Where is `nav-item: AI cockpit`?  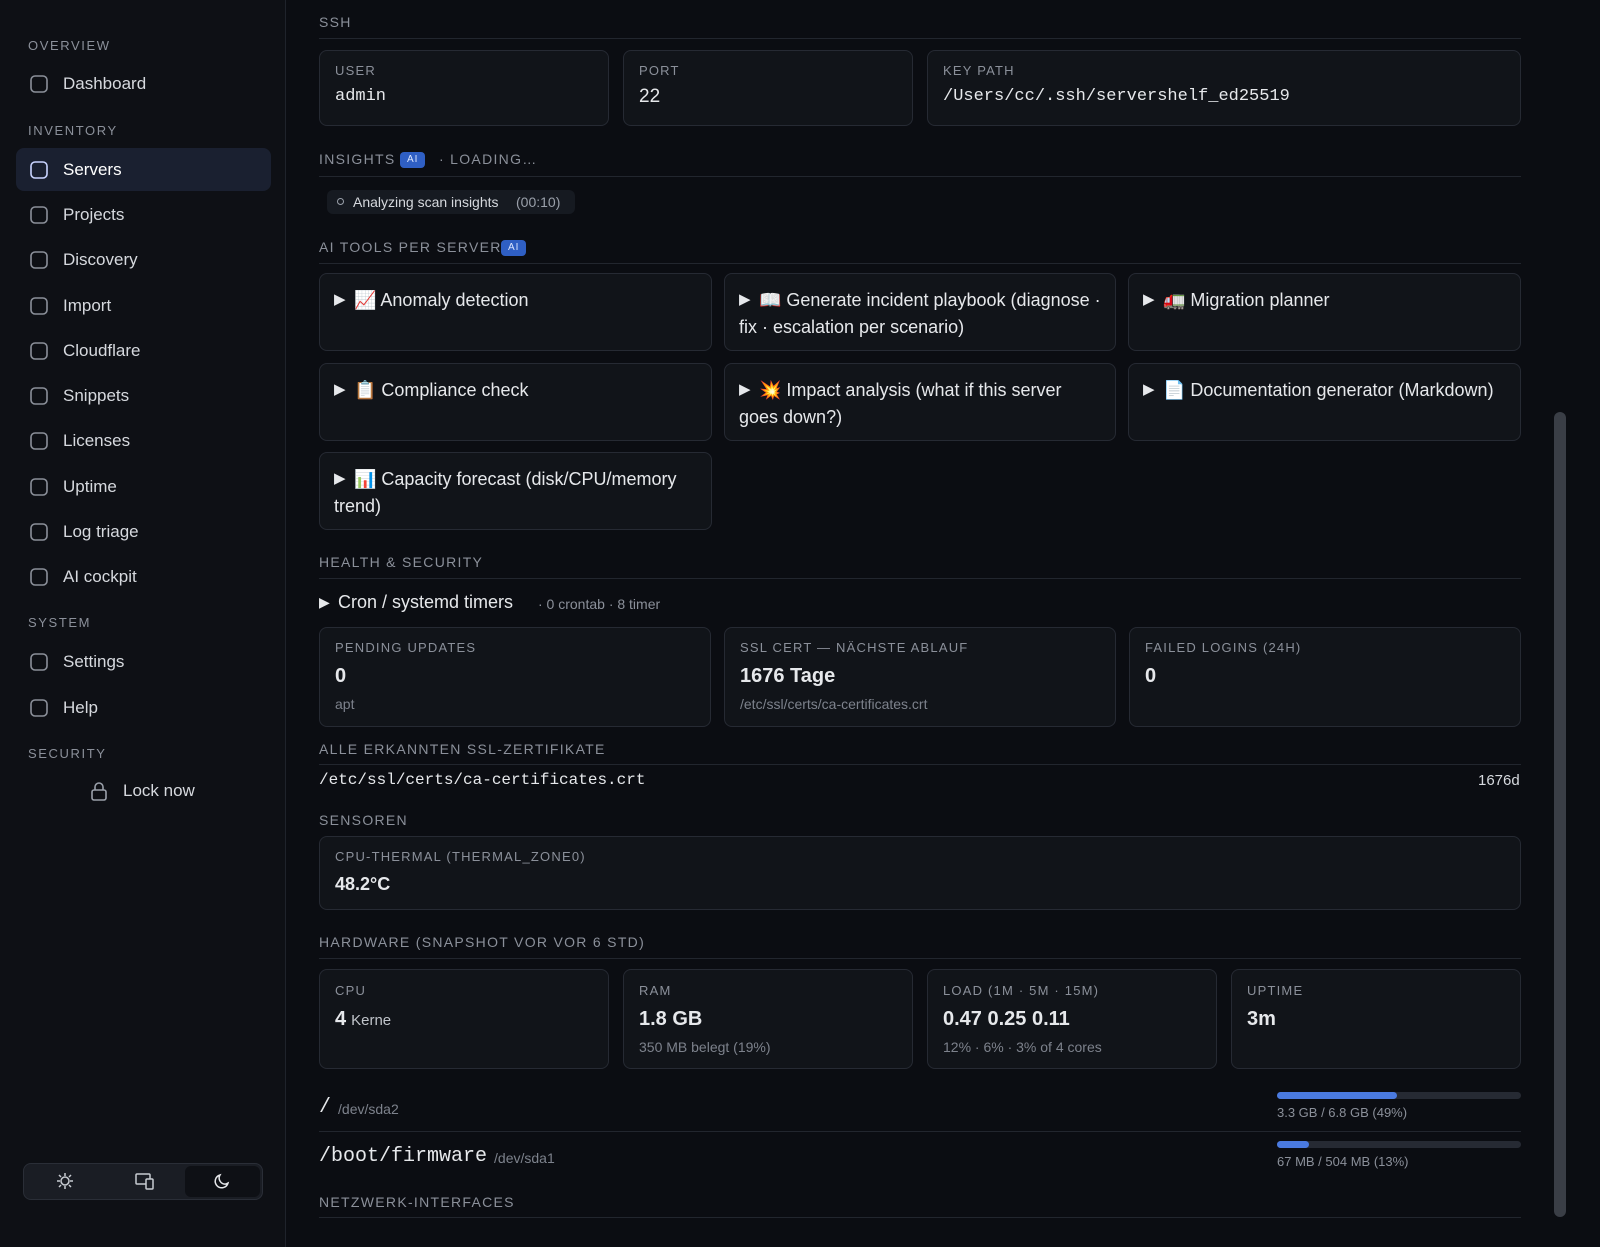
nav-item: AI cockpit is located at coordinates (100, 576).